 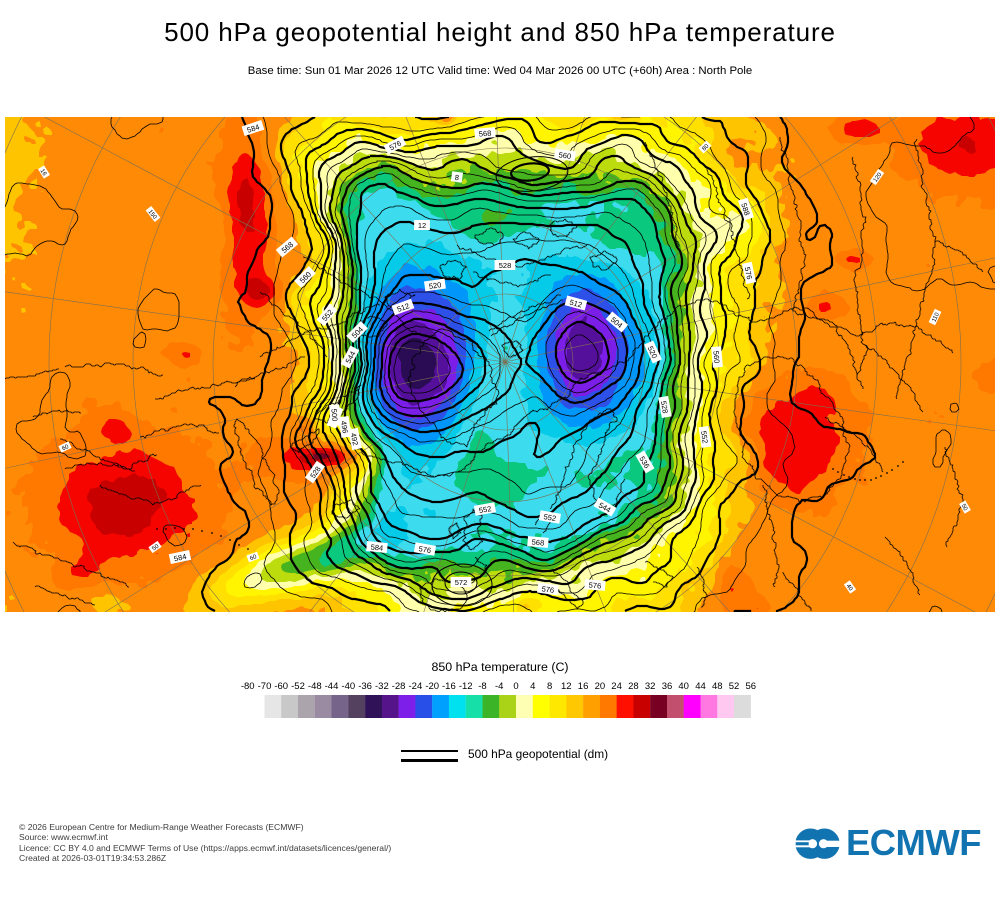 I want to click on svg-text: ECMWF, so click(x=913, y=842).